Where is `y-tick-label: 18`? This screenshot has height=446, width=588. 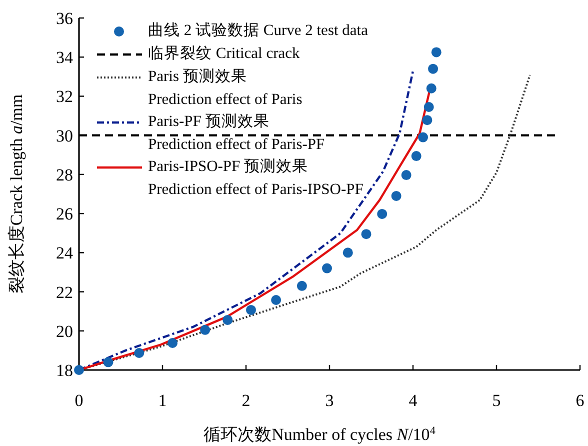
y-tick-label: 18 is located at coordinates (64, 370).